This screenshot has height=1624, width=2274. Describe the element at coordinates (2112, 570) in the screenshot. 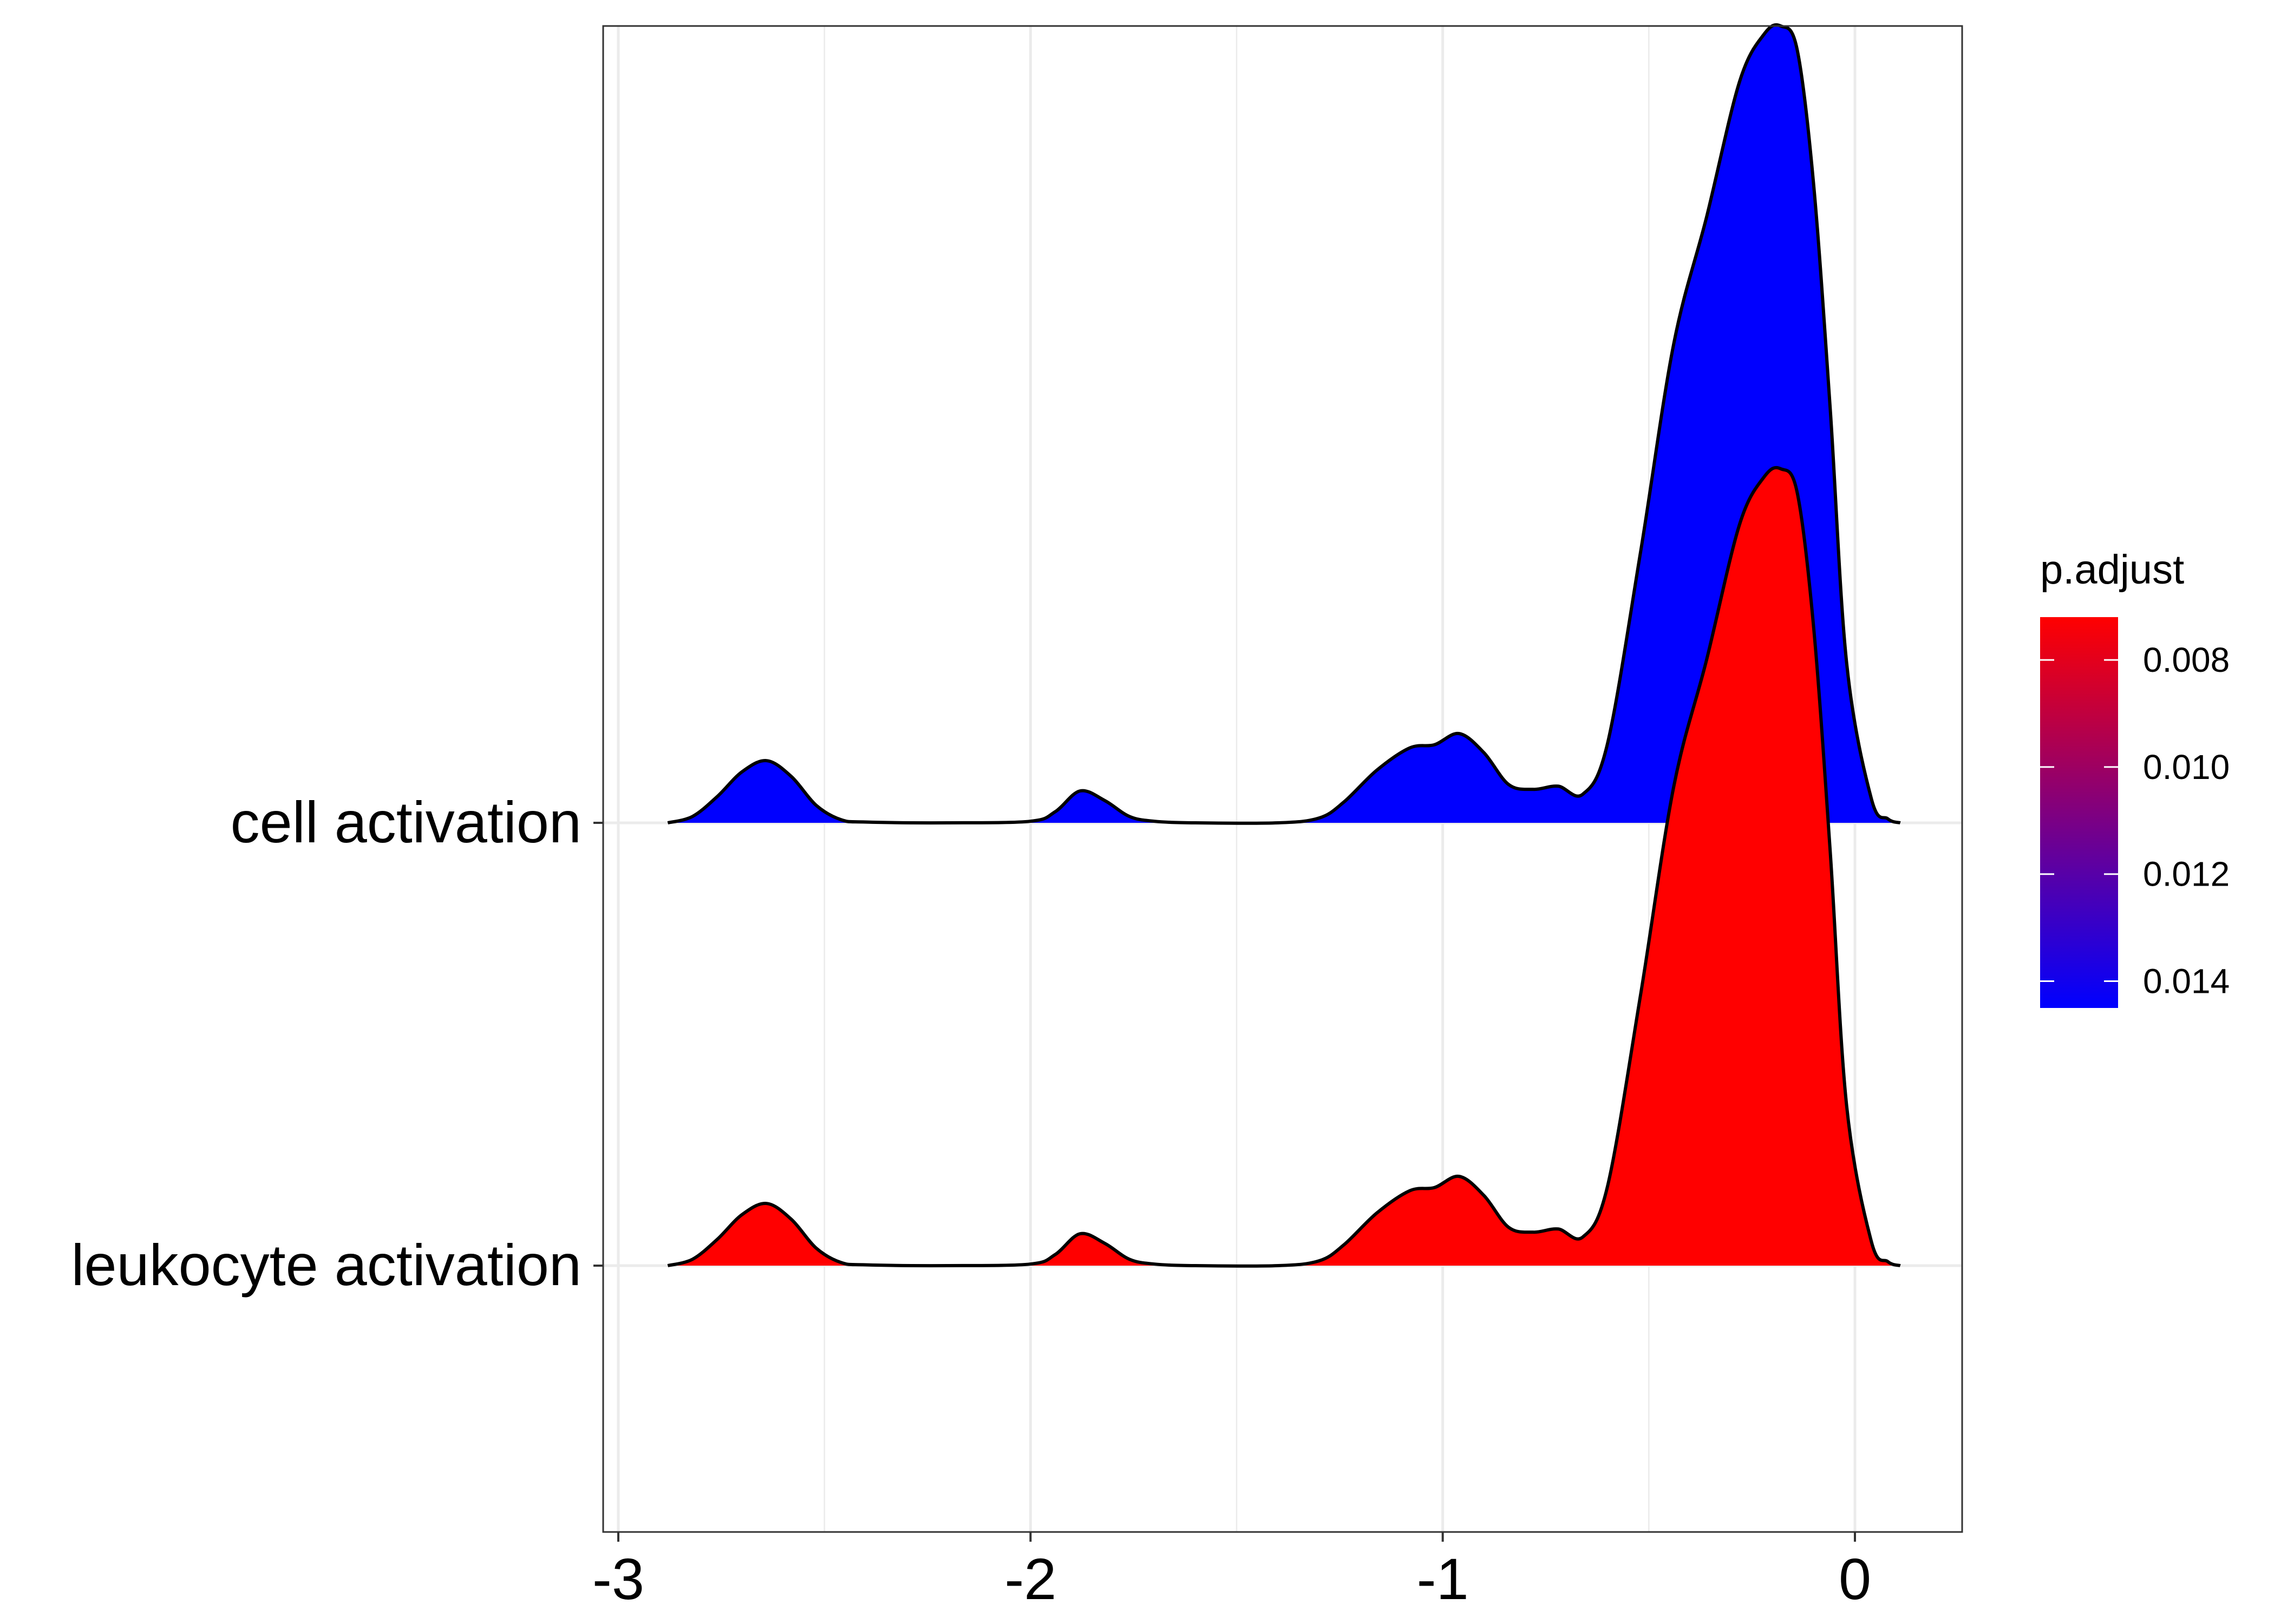

I see `legend-title: p.adjust` at that location.